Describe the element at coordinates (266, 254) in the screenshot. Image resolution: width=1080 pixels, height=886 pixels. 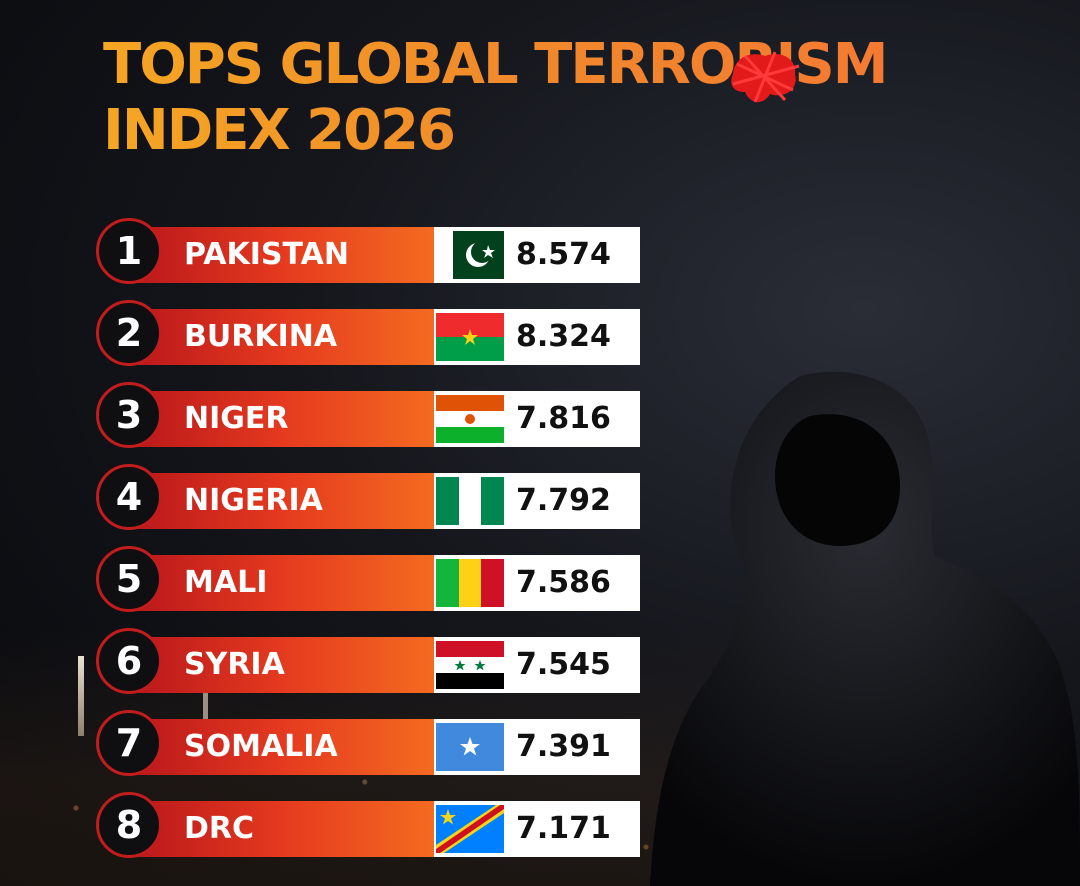
I see `country-name: PAKISTAN` at that location.